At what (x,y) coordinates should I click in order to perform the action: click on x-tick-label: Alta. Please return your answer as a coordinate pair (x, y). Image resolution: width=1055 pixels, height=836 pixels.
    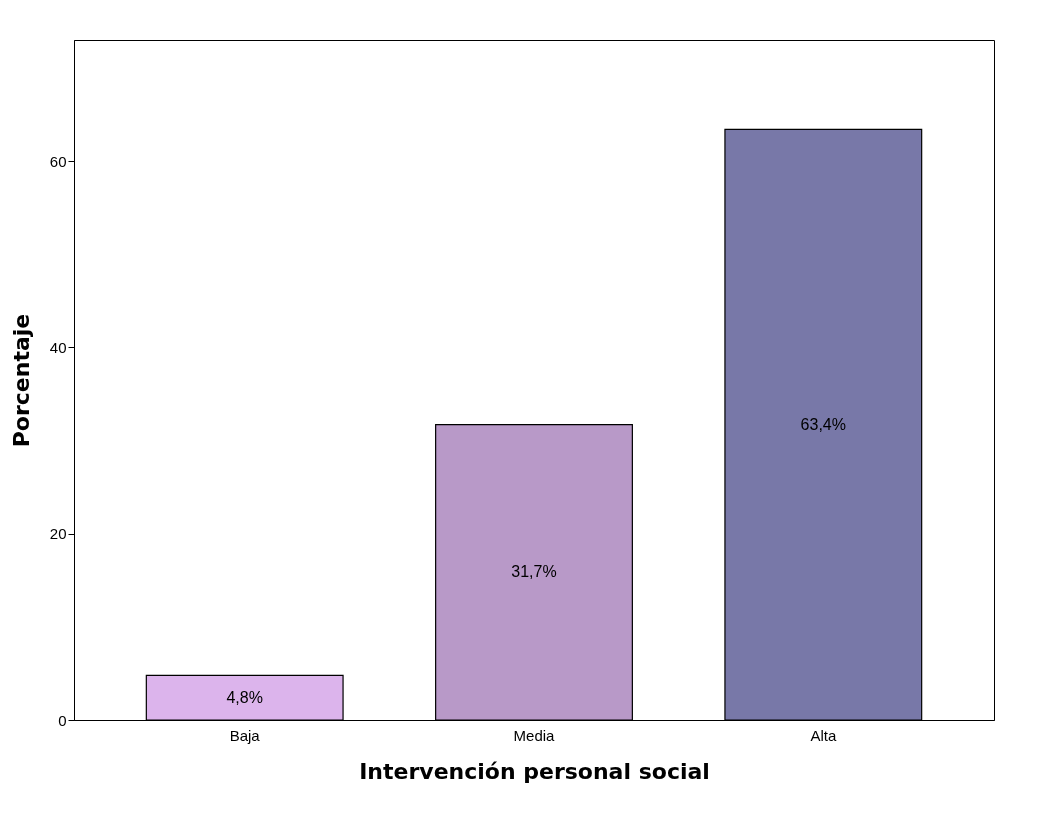
    Looking at the image, I should click on (823, 735).